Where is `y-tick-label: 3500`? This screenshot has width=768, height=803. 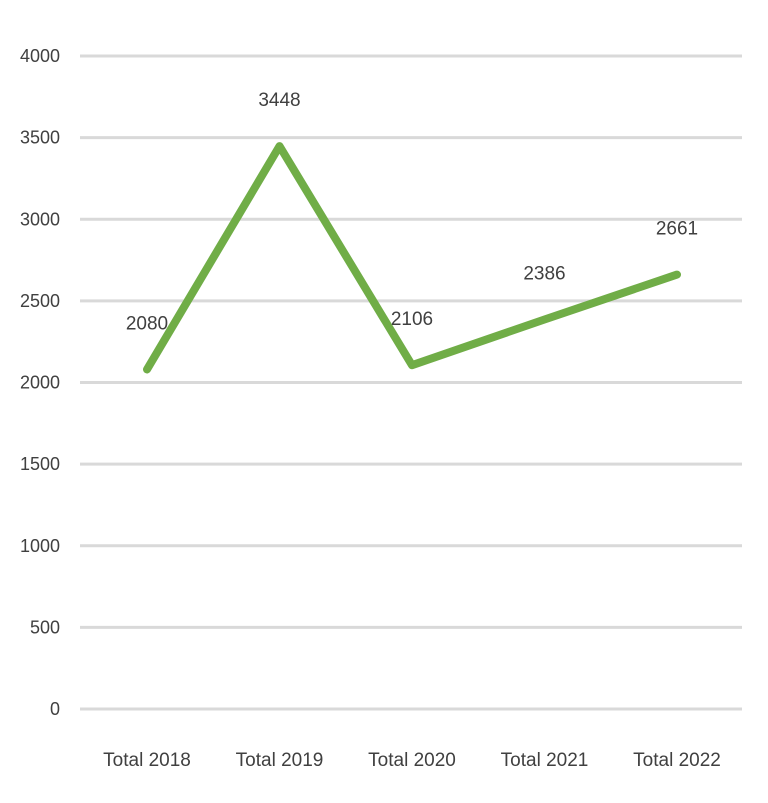 y-tick-label: 3500 is located at coordinates (40, 138).